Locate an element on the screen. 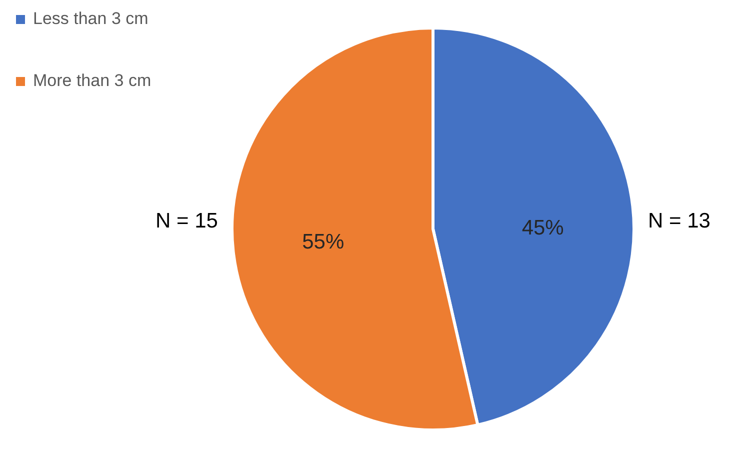 The width and height of the screenshot is (750, 454). legend-label: Less than 3 cm is located at coordinates (90, 19).